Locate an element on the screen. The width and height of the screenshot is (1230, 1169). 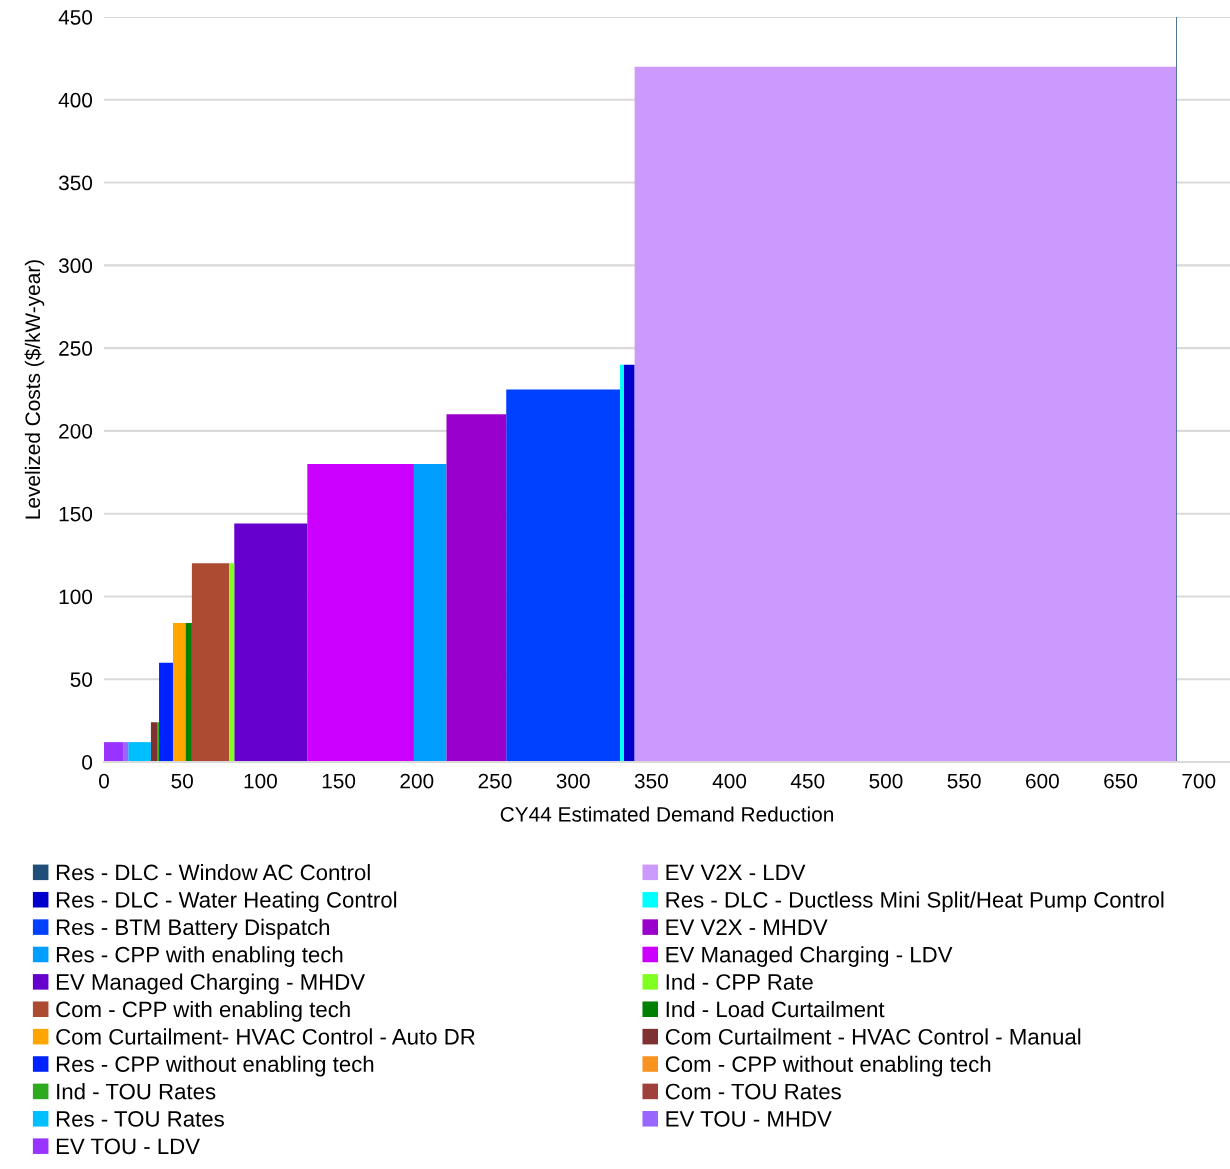
x-tick-label: 400 is located at coordinates (729, 781).